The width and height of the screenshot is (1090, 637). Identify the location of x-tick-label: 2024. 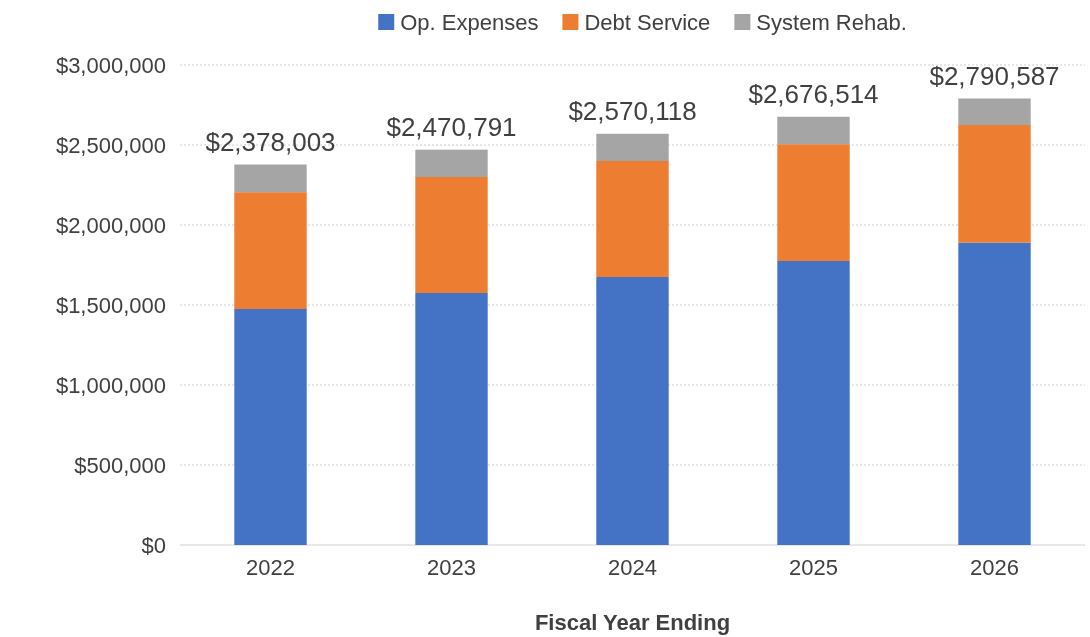
(632, 567).